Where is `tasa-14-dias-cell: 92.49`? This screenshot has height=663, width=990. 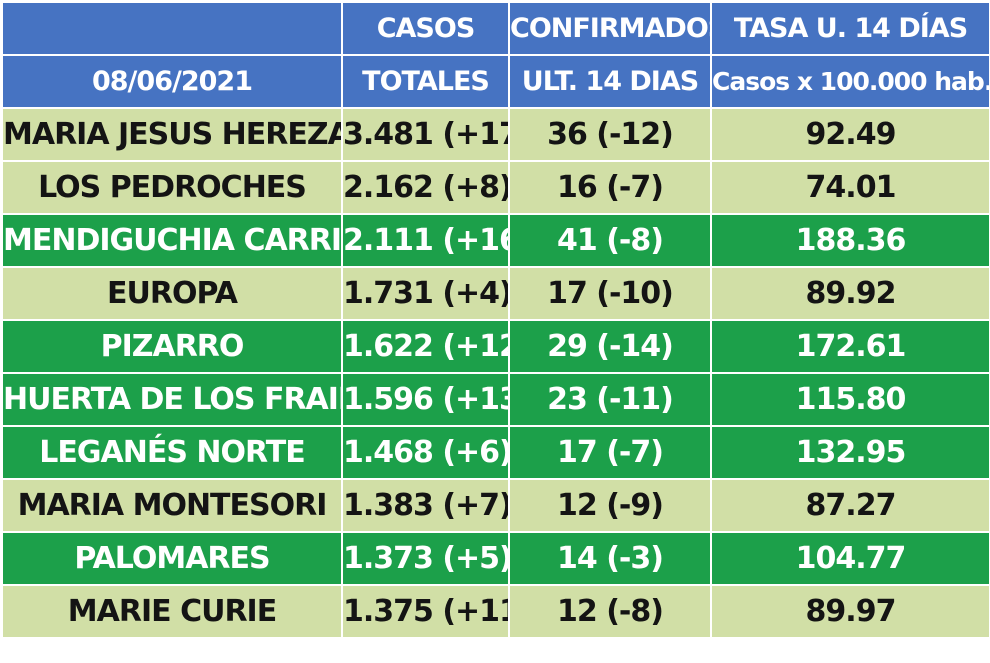
tasa-14-dias-cell: 92.49 is located at coordinates (850, 134).